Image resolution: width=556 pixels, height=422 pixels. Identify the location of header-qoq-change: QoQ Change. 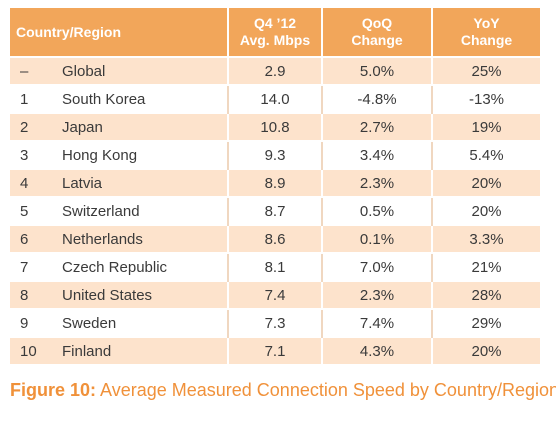
(377, 32).